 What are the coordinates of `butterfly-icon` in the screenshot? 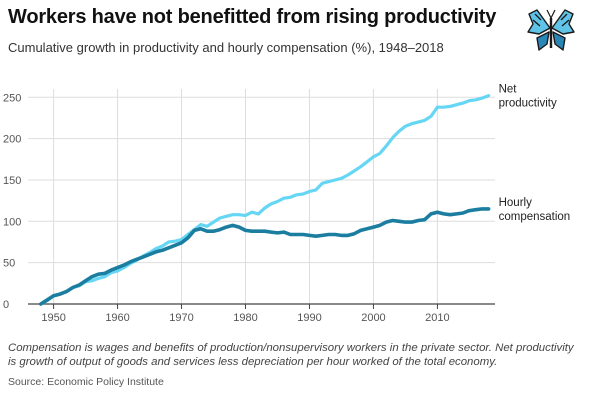 It's located at (551, 30).